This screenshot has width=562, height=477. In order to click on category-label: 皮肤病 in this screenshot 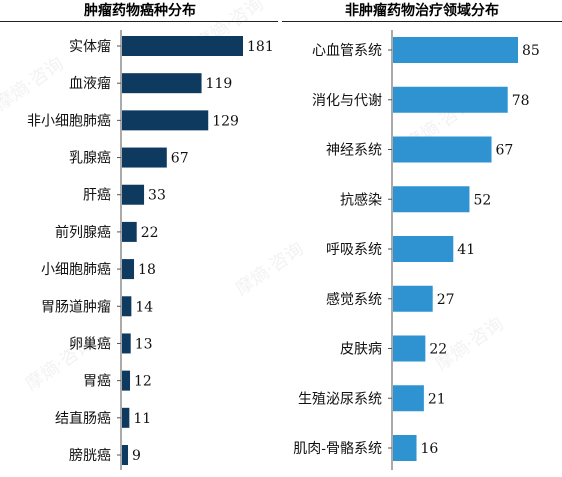, I will do `click(361, 350)`.